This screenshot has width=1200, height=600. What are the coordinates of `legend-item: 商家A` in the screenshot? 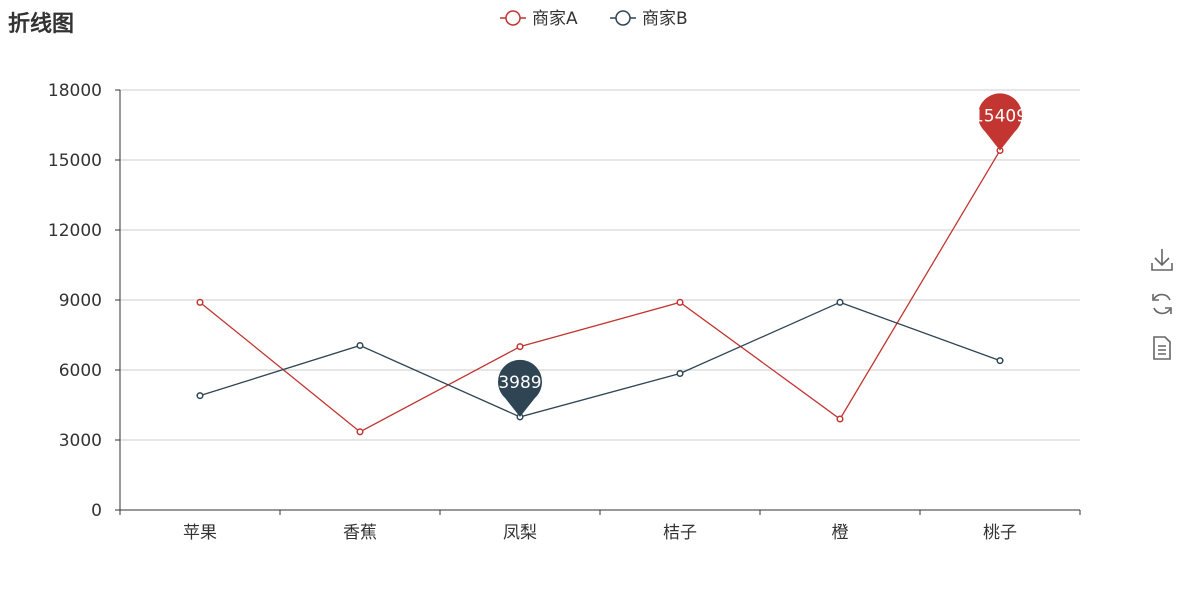 It's located at (539, 19).